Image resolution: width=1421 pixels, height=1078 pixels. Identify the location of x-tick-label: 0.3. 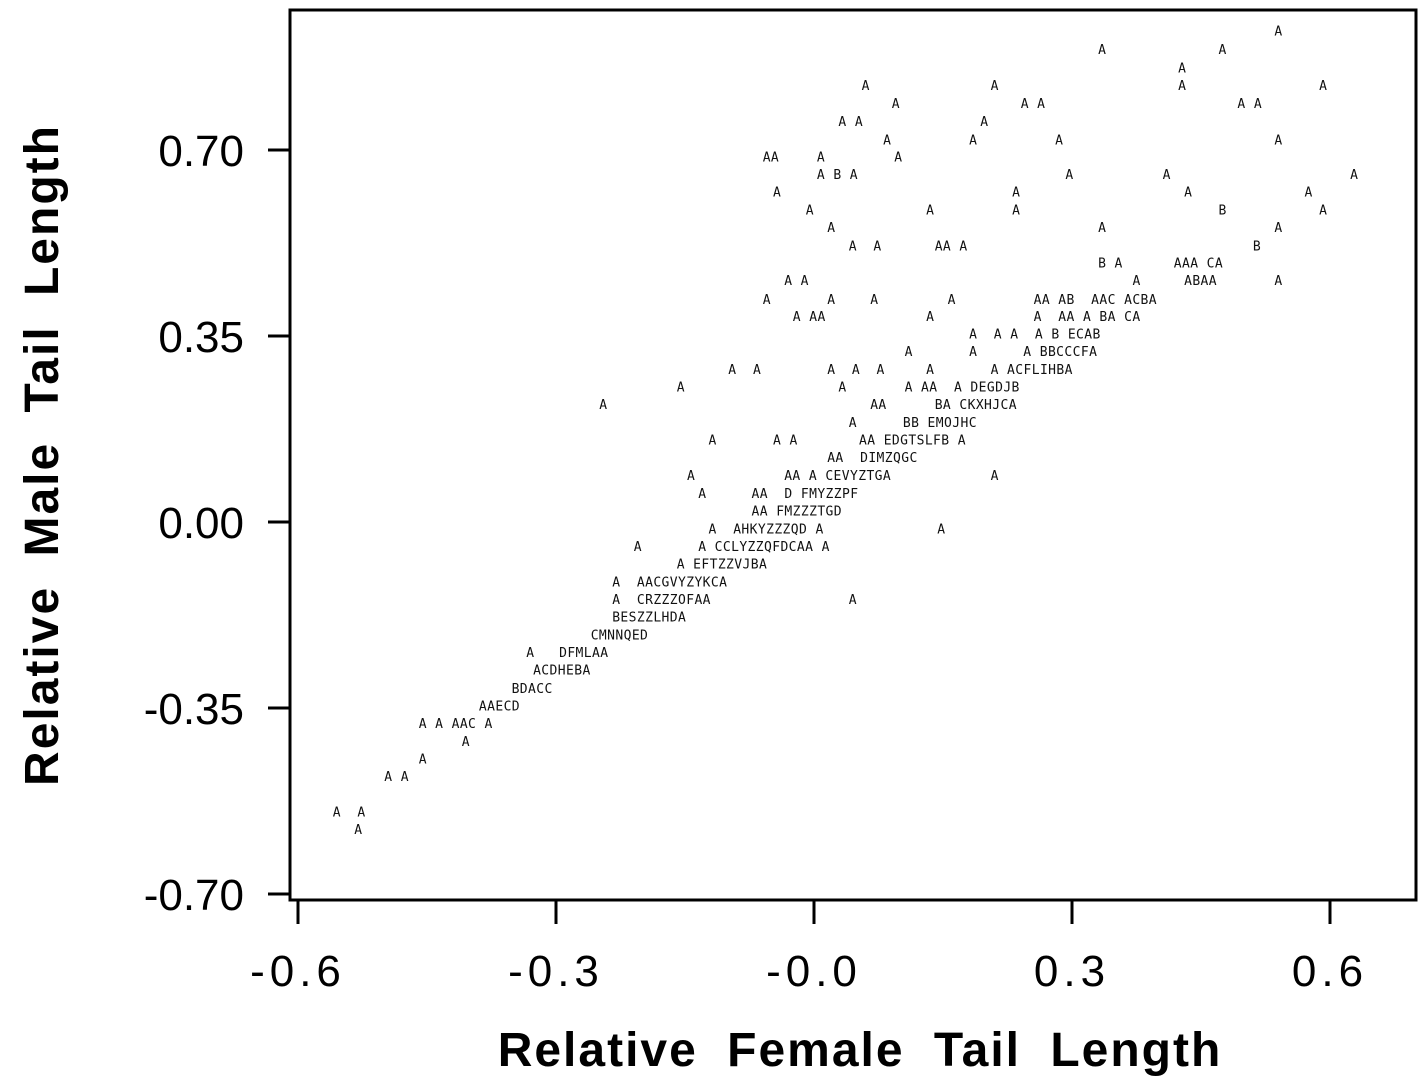
(1072, 971).